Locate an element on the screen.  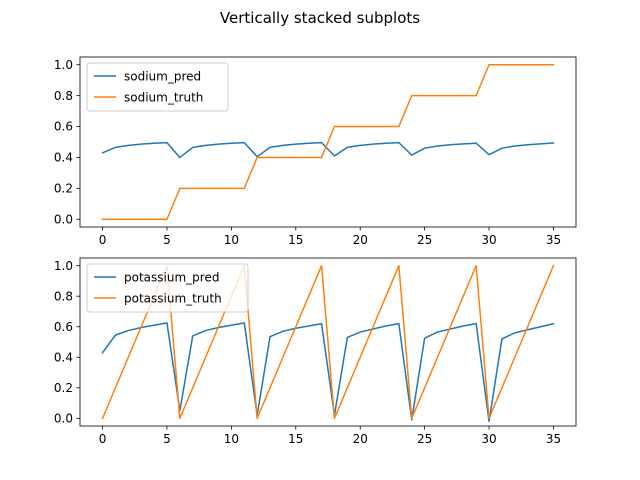
legend-label-potassium_truth: potassium_truth is located at coordinates (173, 298).